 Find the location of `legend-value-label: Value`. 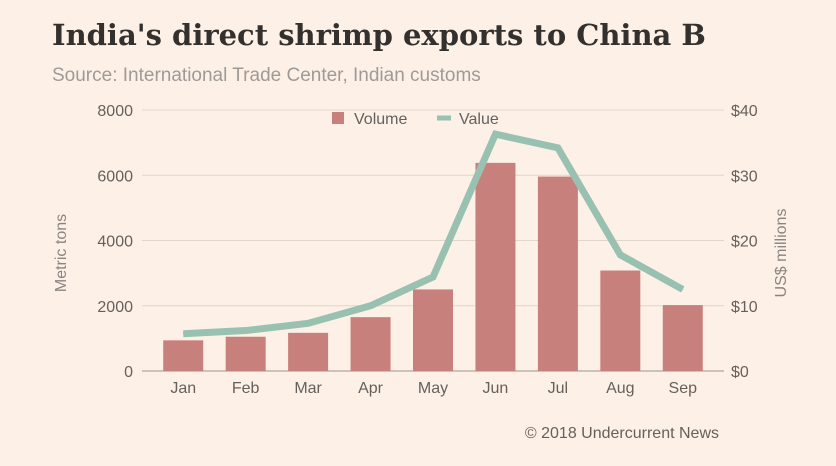

legend-value-label: Value is located at coordinates (479, 119).